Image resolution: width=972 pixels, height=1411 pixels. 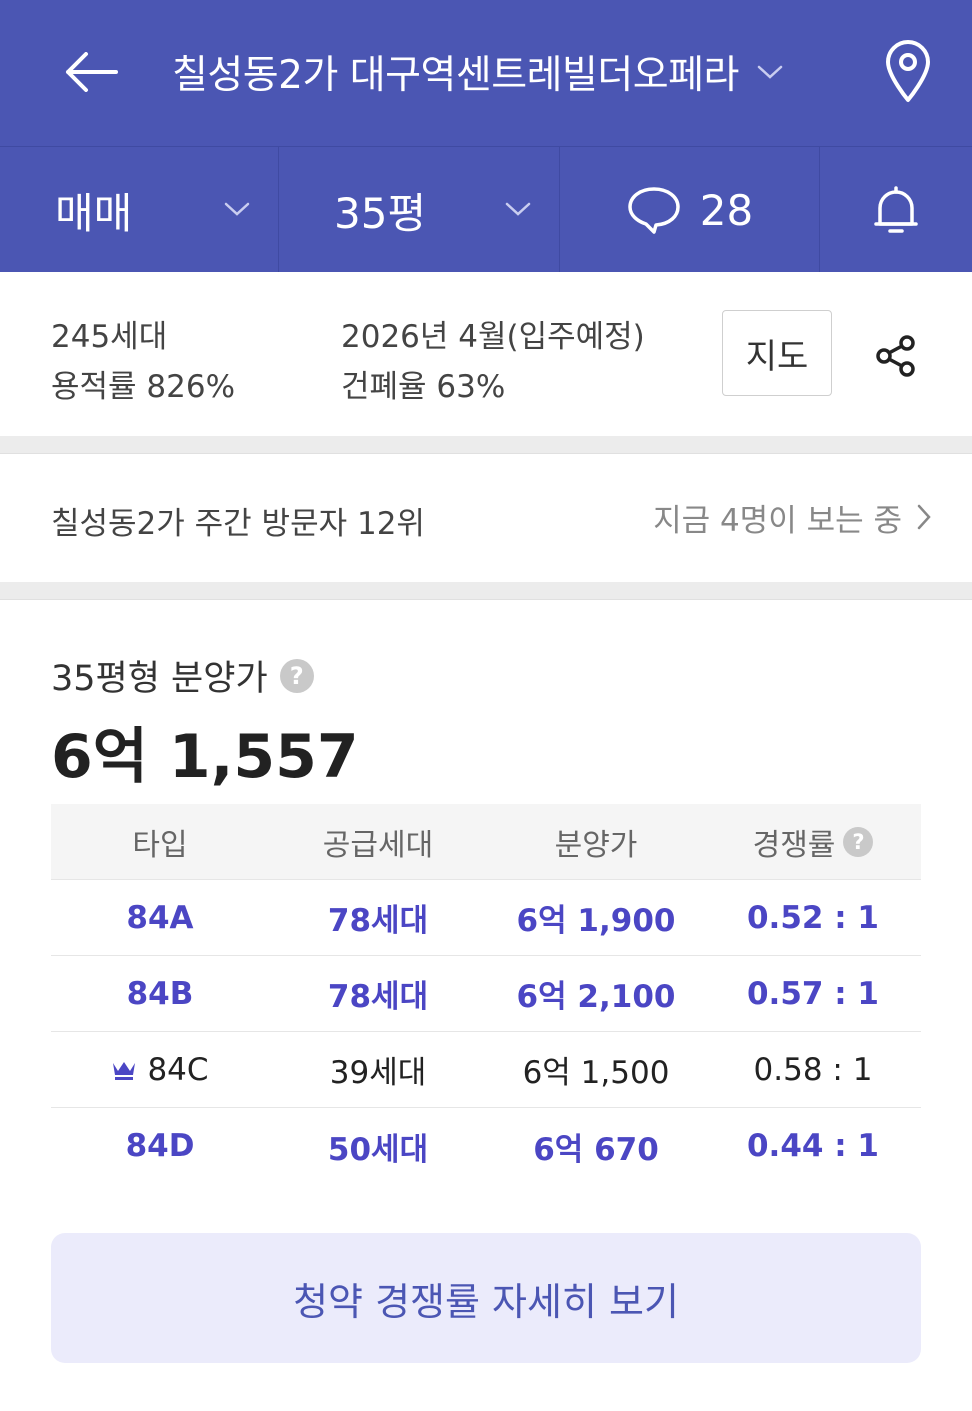 I want to click on table-header: 타입 공급세대 분양가 경쟁률 ?, so click(x=486, y=842).